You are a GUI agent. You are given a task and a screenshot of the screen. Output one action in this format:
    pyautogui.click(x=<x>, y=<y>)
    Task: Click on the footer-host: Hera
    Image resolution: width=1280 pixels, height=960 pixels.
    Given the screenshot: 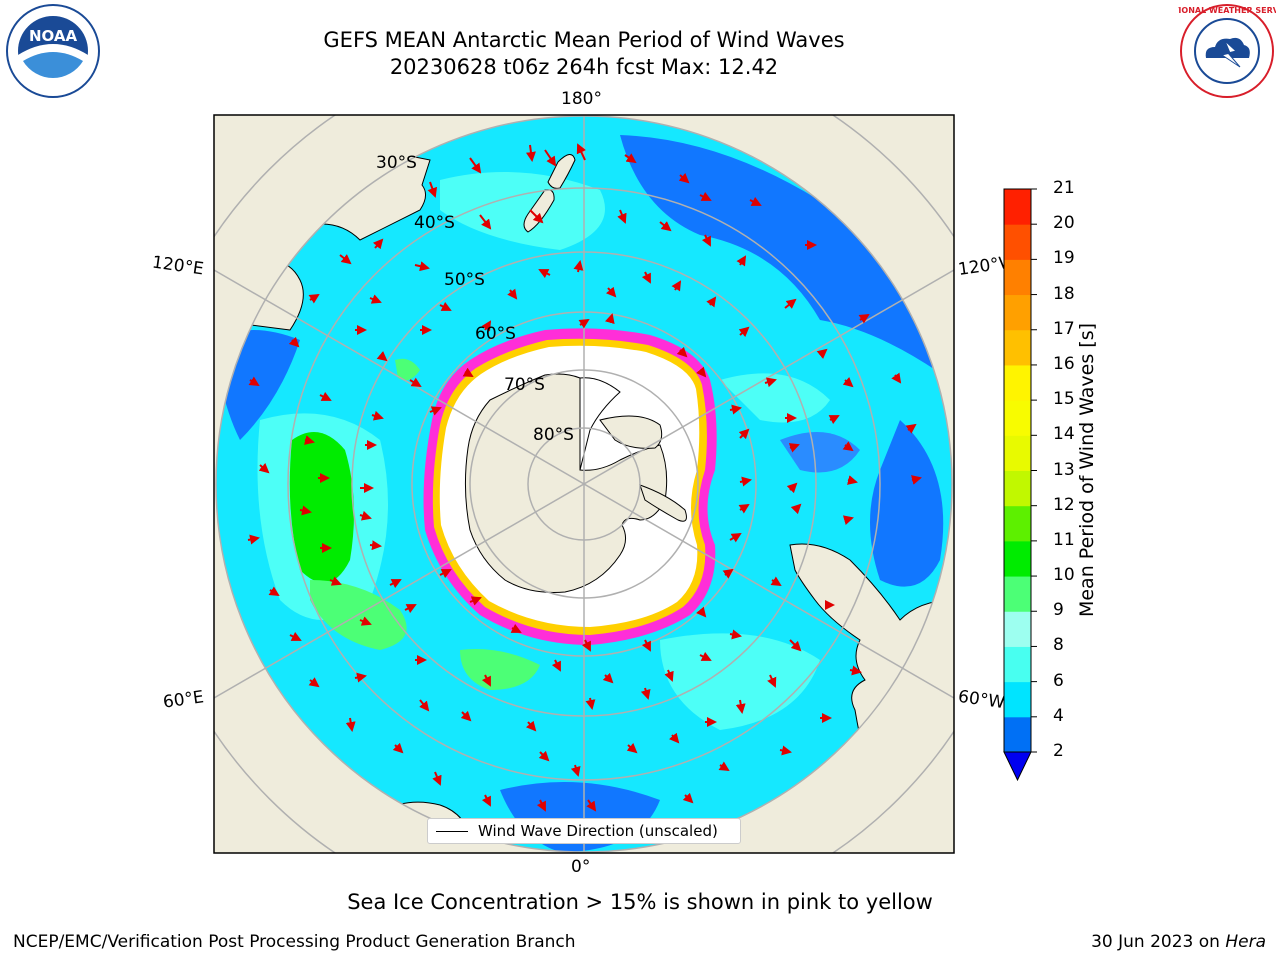 What is the action you would take?
    pyautogui.click(x=1245, y=942)
    